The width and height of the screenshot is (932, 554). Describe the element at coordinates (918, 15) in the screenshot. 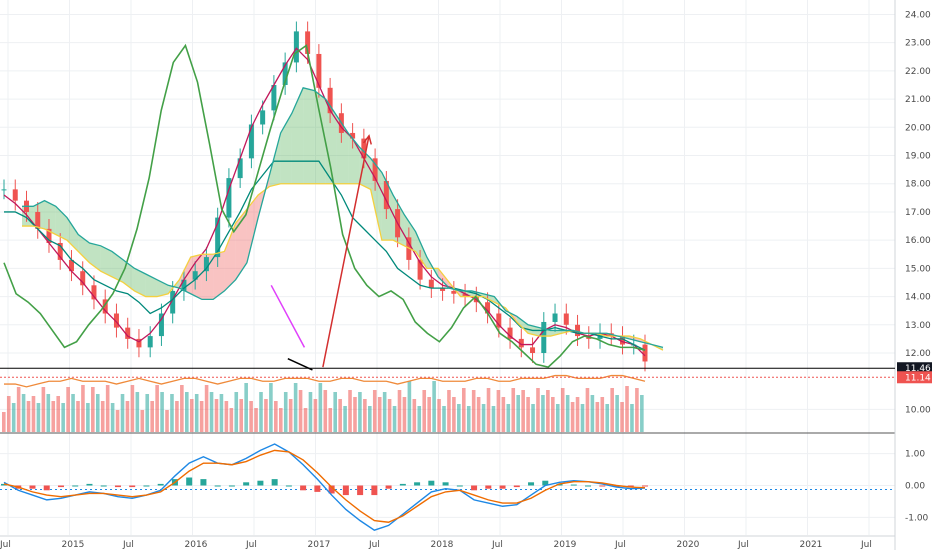

I see `price-tick-label: 24.00` at that location.